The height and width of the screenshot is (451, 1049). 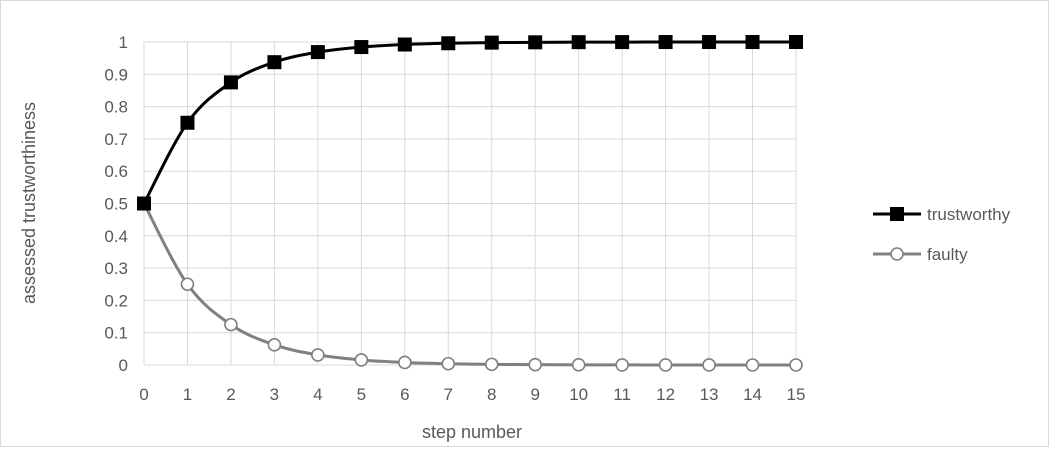 I want to click on y-tick-label-6: 0.6, so click(x=116, y=171).